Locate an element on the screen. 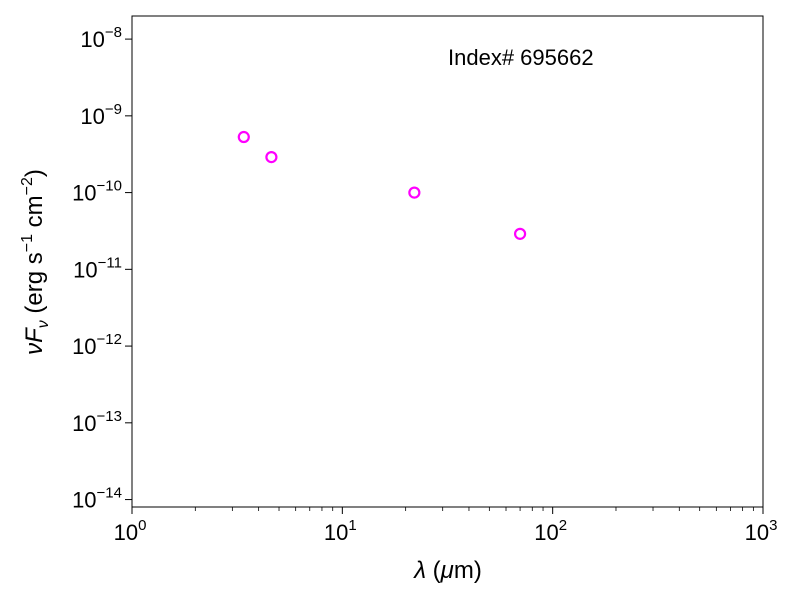 Image resolution: width=800 pixels, height=600 pixels. y-axis-title: νFν (erg s−1 cm−2) is located at coordinates (35, 262).